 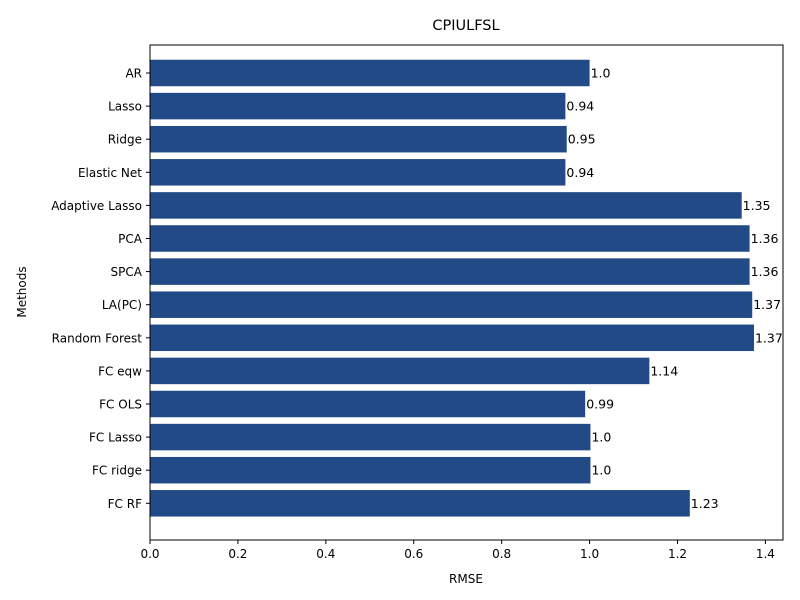 What do you see at coordinates (115, 438) in the screenshot?
I see `y-tick-label: FC Lasso` at bounding box center [115, 438].